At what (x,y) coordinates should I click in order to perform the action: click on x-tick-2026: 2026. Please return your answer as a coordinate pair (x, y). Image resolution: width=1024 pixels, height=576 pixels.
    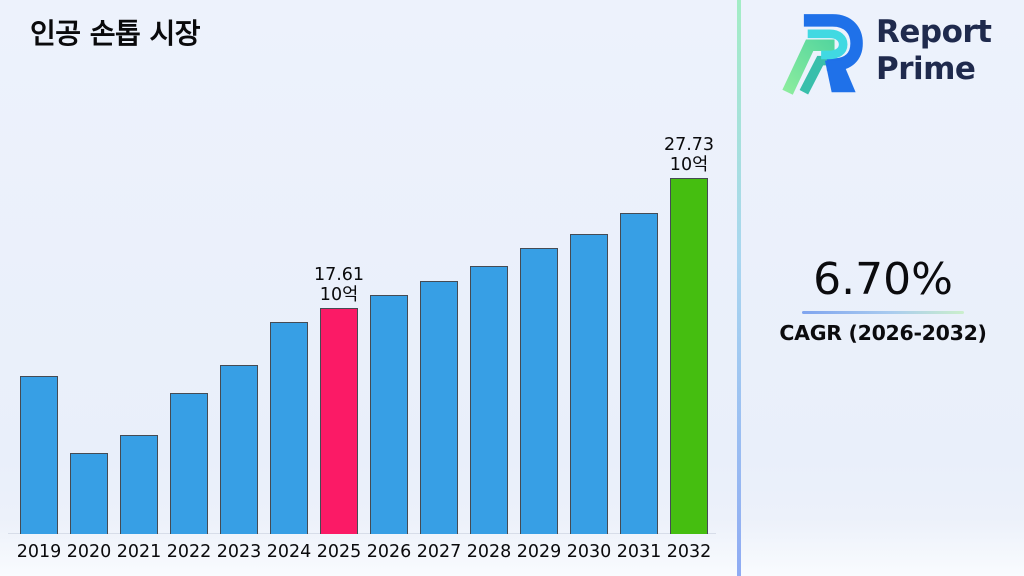
    Looking at the image, I should click on (389, 552).